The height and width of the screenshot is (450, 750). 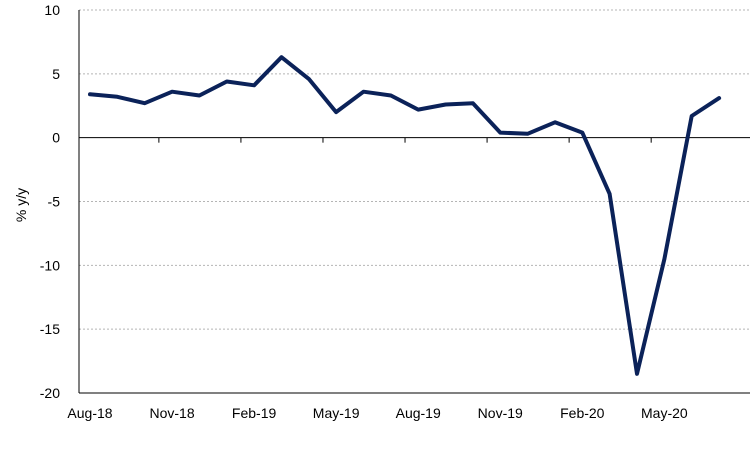 I want to click on y-axis-ticks: 10 5 0 -5 -10 -15 -20, so click(x=50, y=201).